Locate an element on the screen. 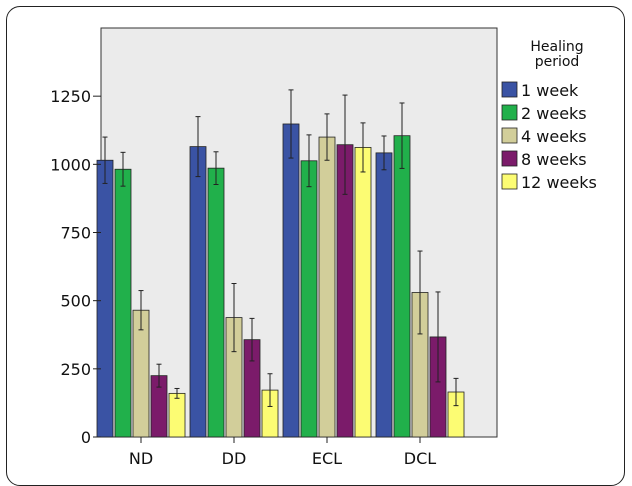 This screenshot has width=632, height=486. x-tick-label: ND is located at coordinates (141, 458).